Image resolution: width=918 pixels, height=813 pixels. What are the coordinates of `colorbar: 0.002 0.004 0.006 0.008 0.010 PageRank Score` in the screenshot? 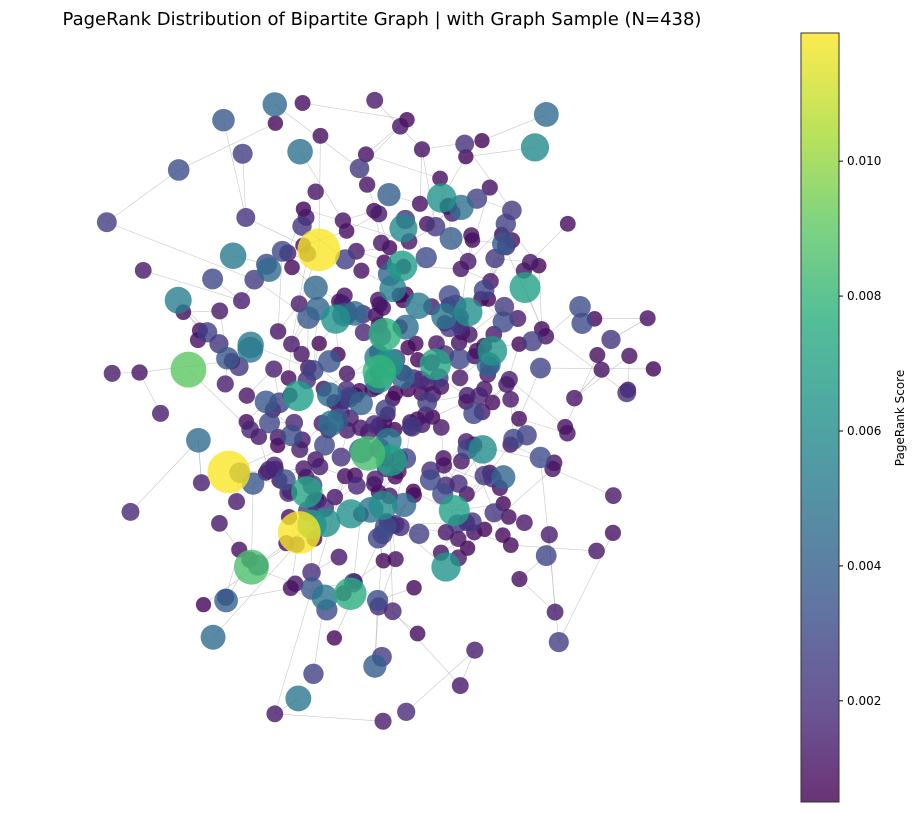 It's located at (853, 417).